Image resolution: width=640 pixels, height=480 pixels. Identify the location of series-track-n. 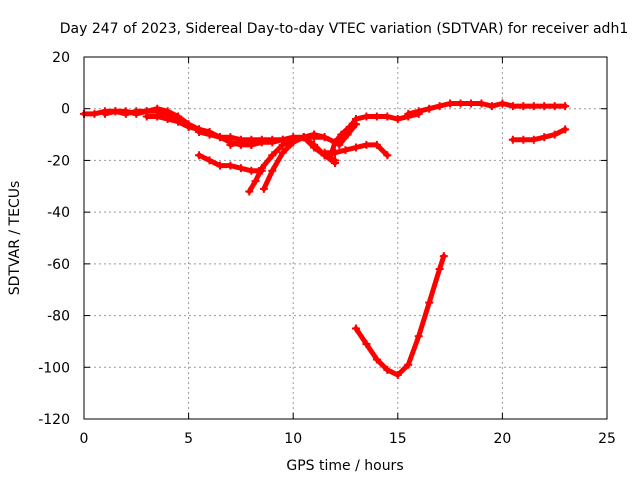
(399, 316).